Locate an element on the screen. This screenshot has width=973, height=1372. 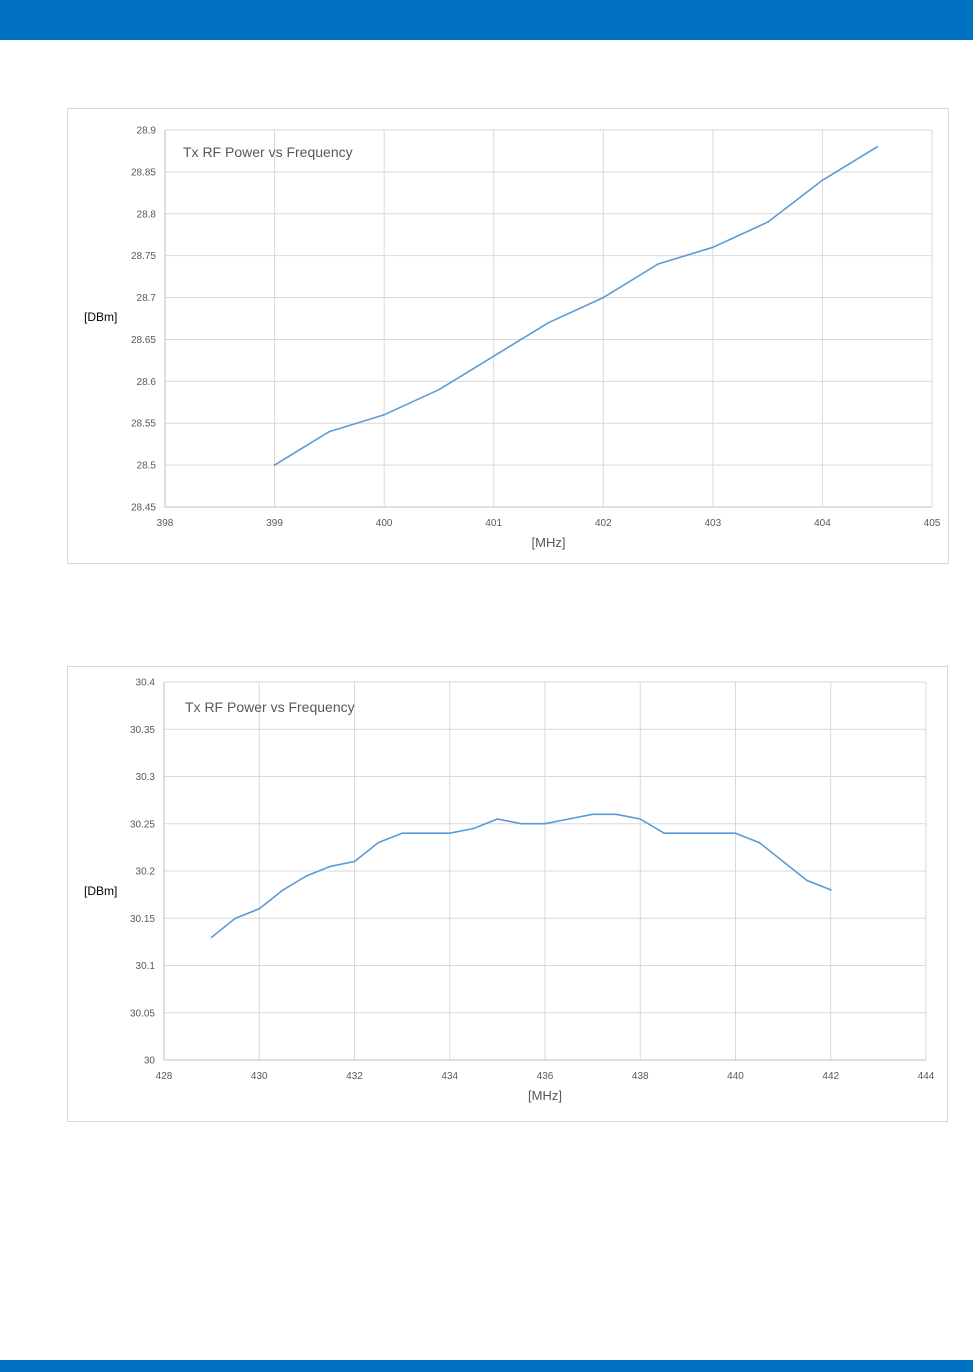
chart1-x-tick-label: 402 is located at coordinates (603, 523).